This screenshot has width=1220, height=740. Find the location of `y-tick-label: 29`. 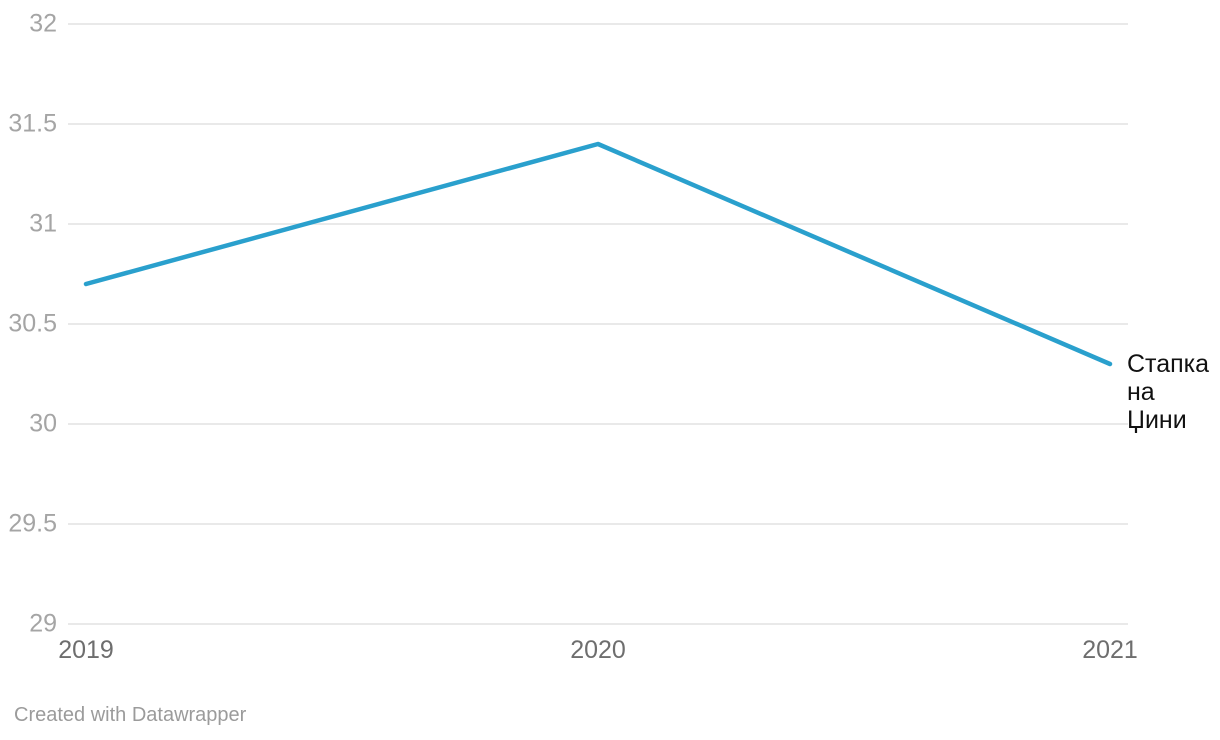

y-tick-label: 29 is located at coordinates (43, 623).